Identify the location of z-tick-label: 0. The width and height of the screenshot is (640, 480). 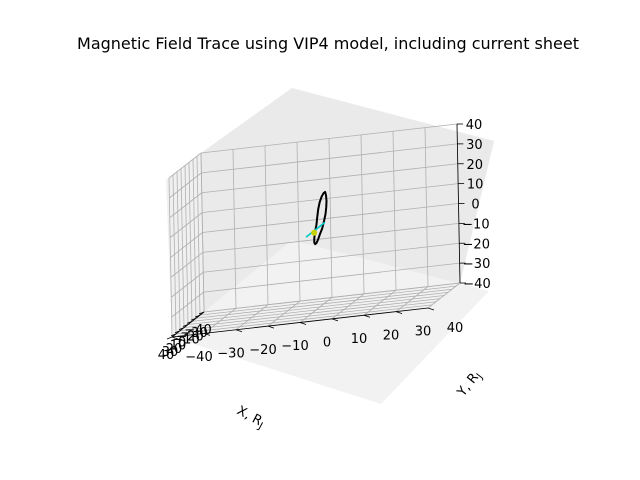
(475, 205).